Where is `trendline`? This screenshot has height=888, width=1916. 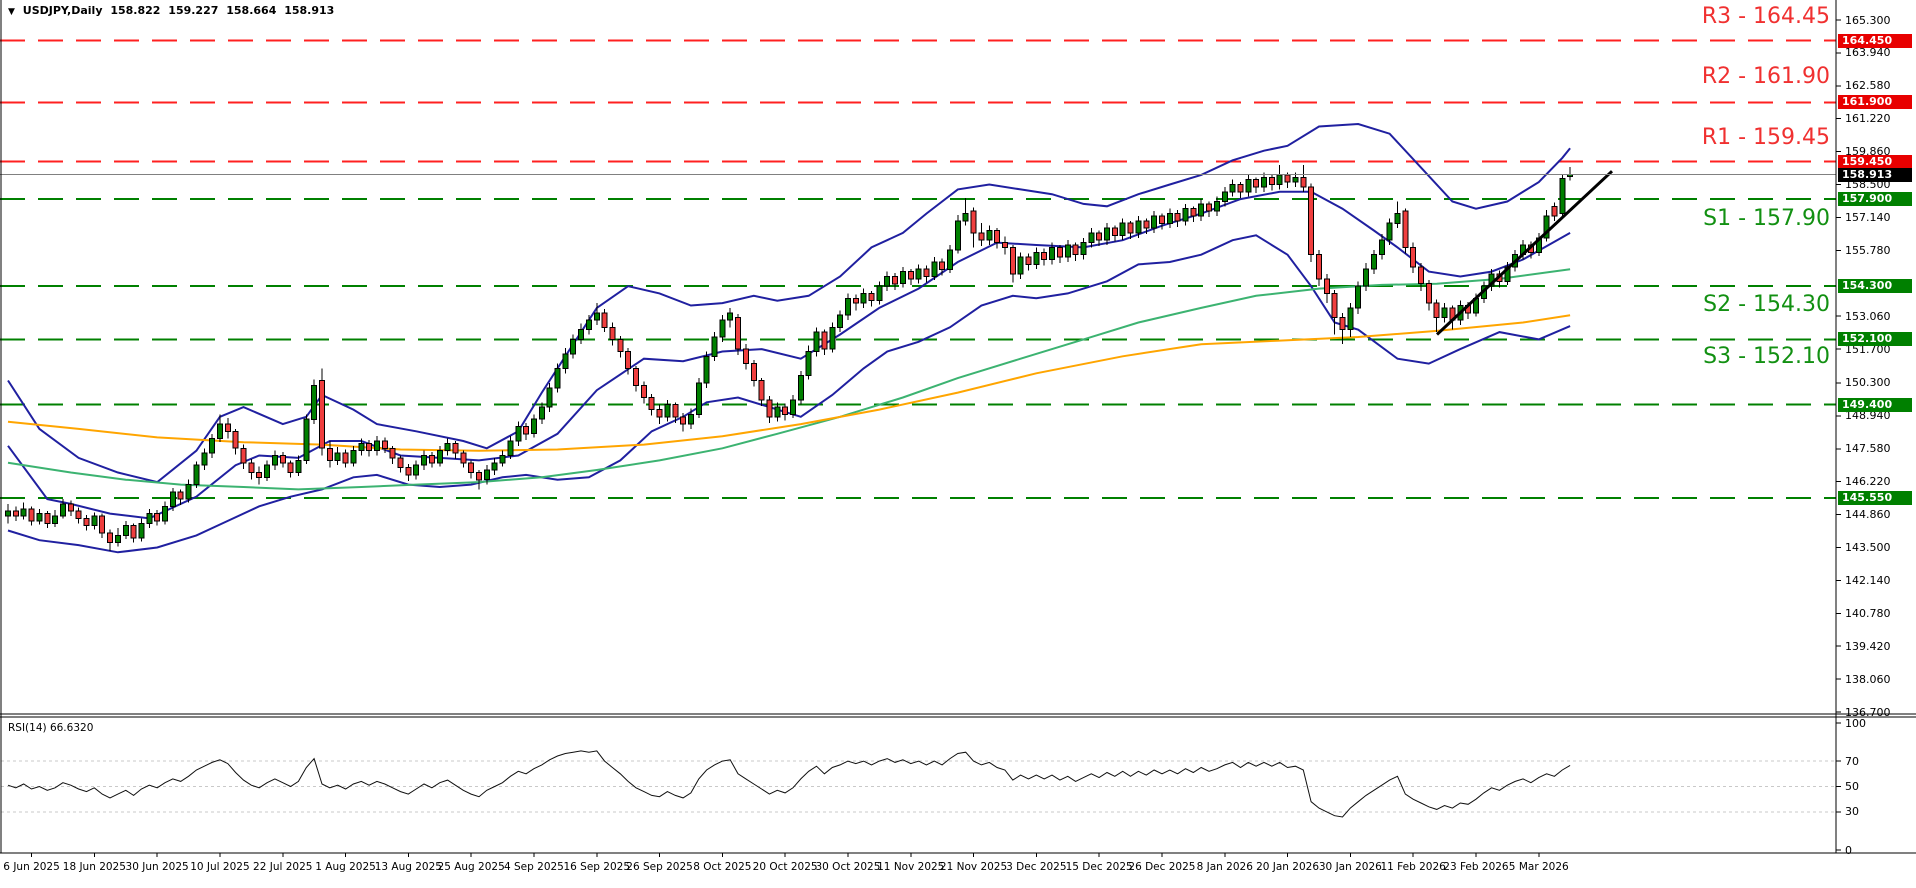
trendline is located at coordinates (1524, 253).